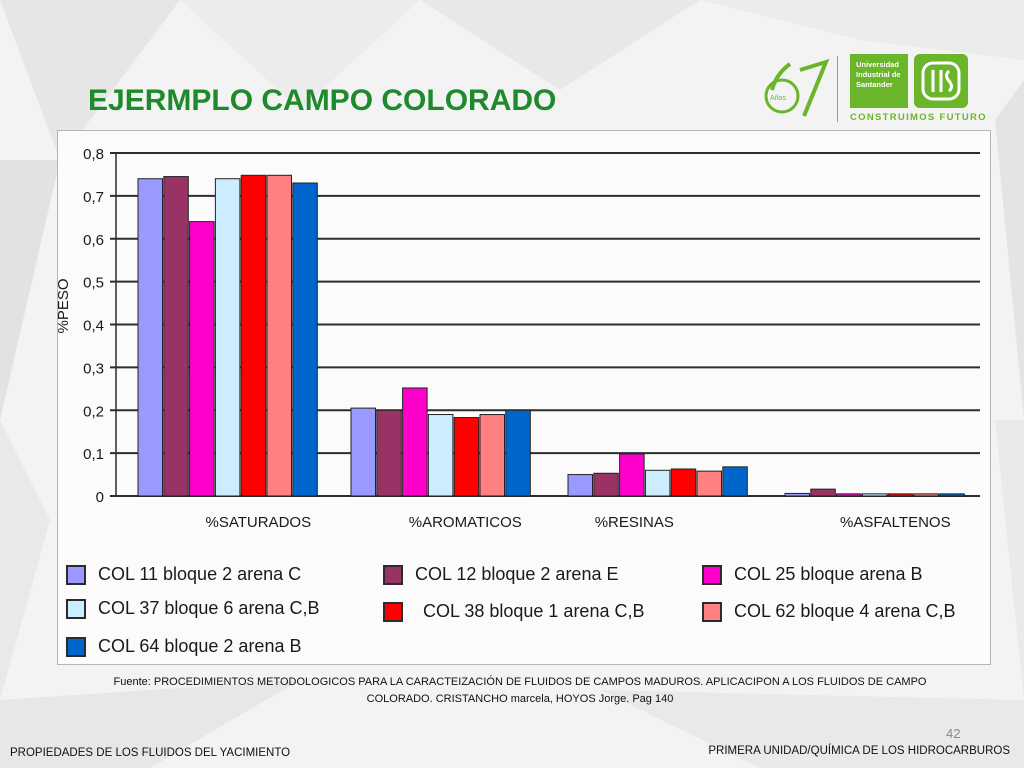 This screenshot has width=1024, height=768. I want to click on y-tick-label: 0,5, so click(93, 283).